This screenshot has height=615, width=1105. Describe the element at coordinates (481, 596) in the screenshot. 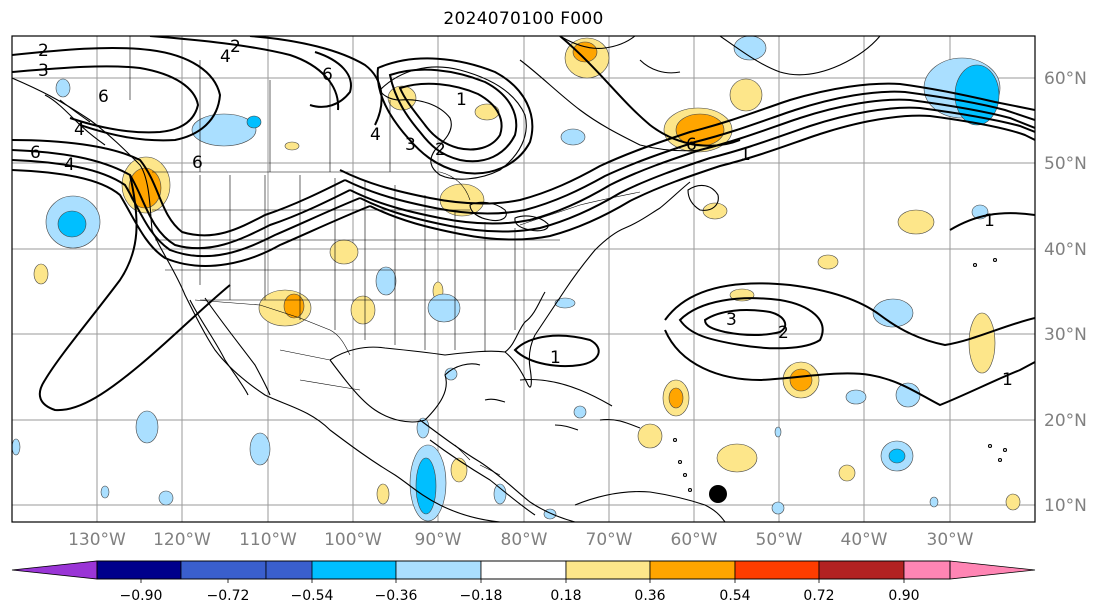

I see `colorbar-tick-label: −0.18` at that location.